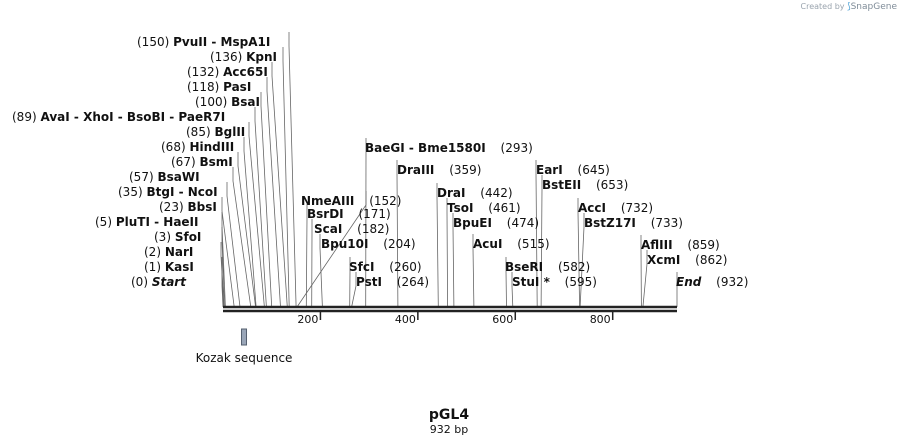 Image resolution: width=900 pixels, height=445 pixels. I want to click on site-position: (89), so click(24, 117).